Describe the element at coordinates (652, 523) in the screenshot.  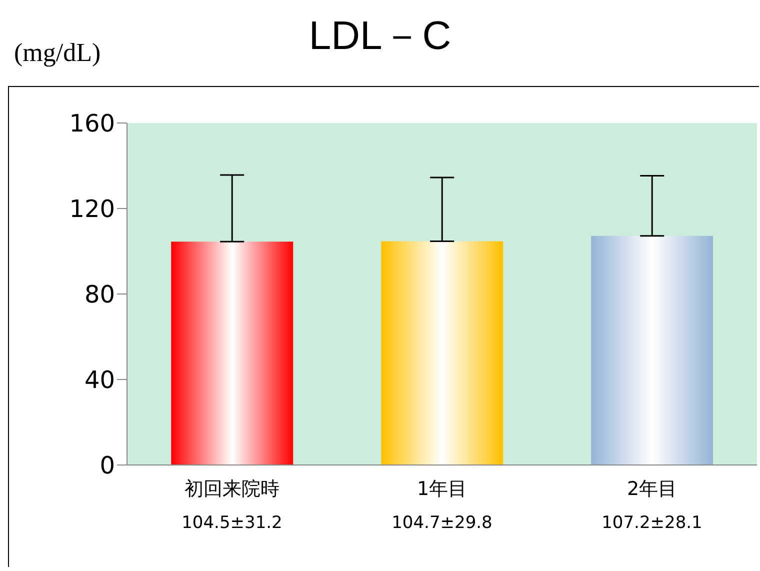
I see `data-label: 107.2±28.1` at that location.